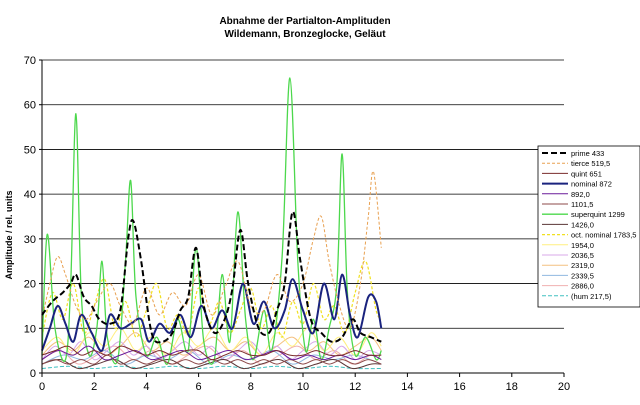  I want to click on legend-label: quint 651, so click(586, 173).